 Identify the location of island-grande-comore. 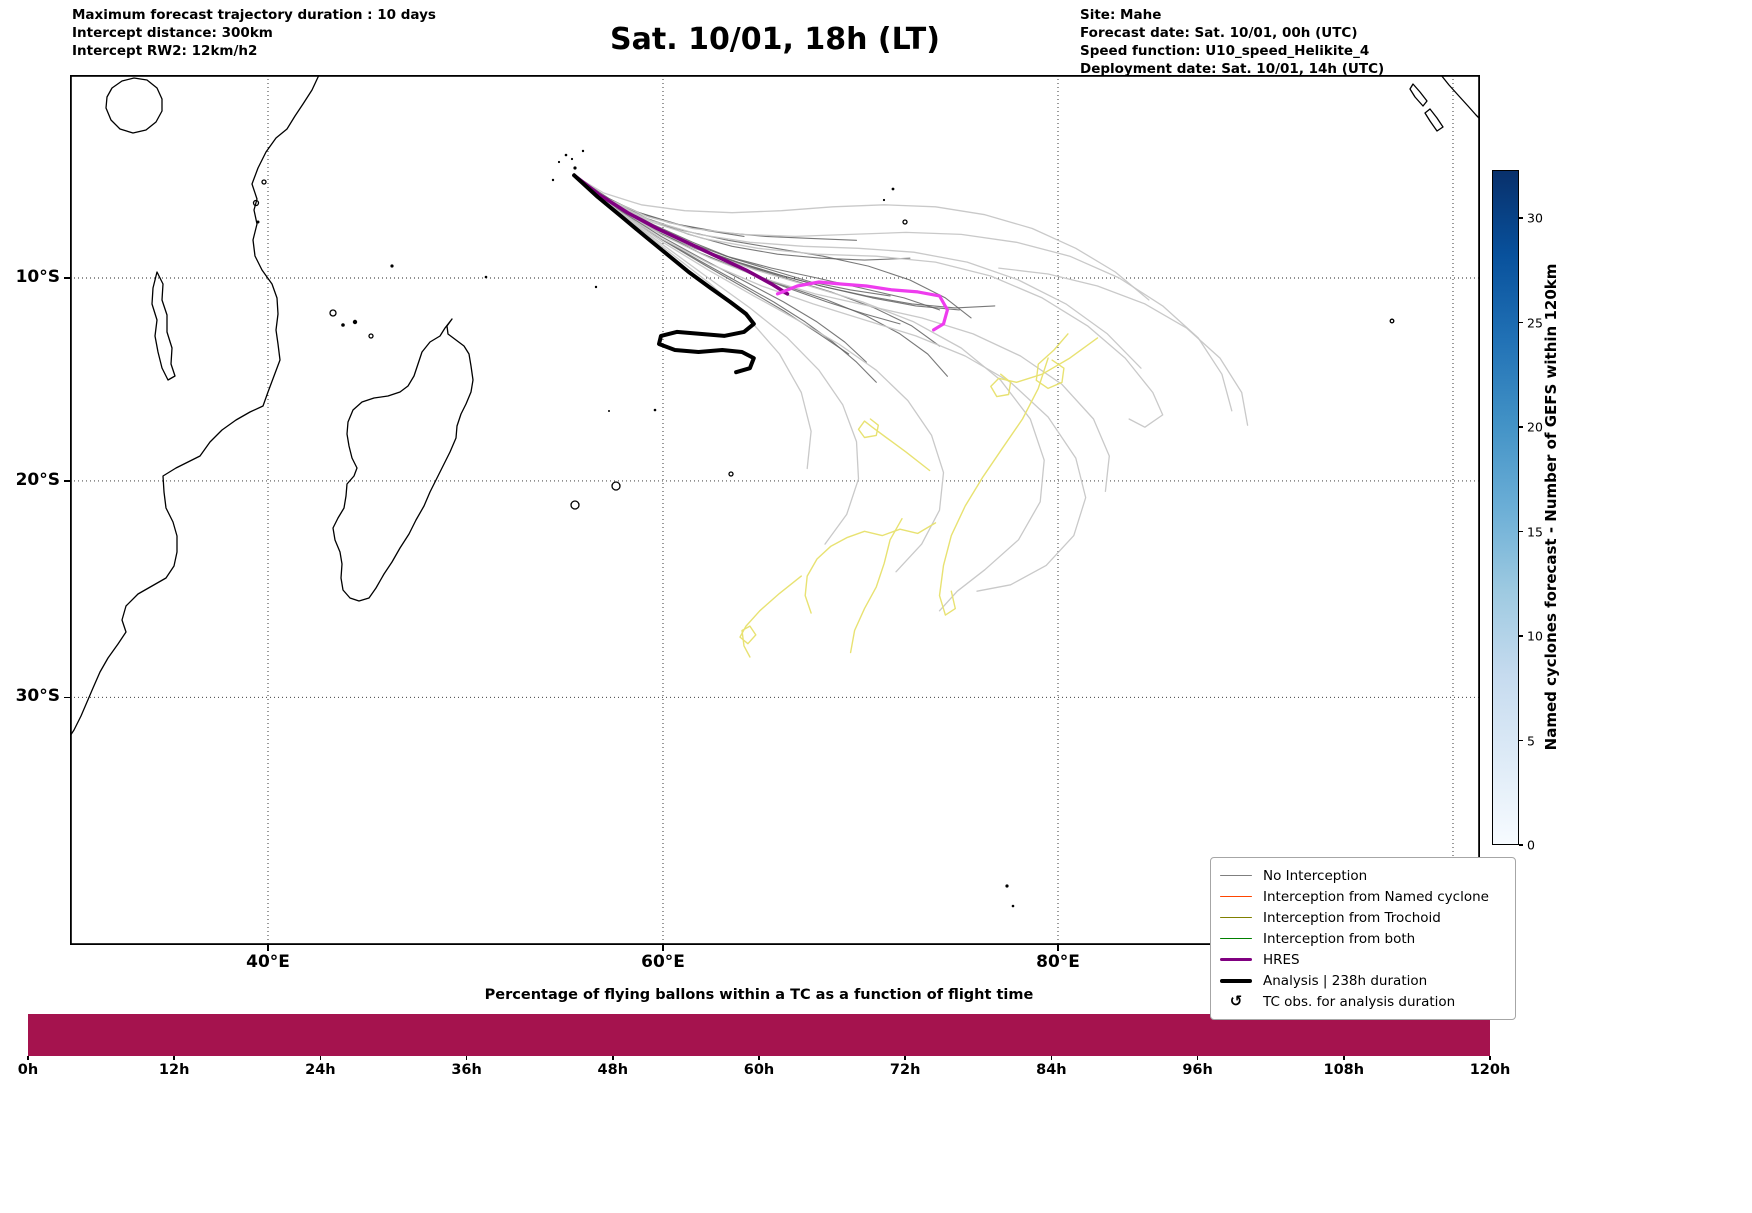
(333, 313).